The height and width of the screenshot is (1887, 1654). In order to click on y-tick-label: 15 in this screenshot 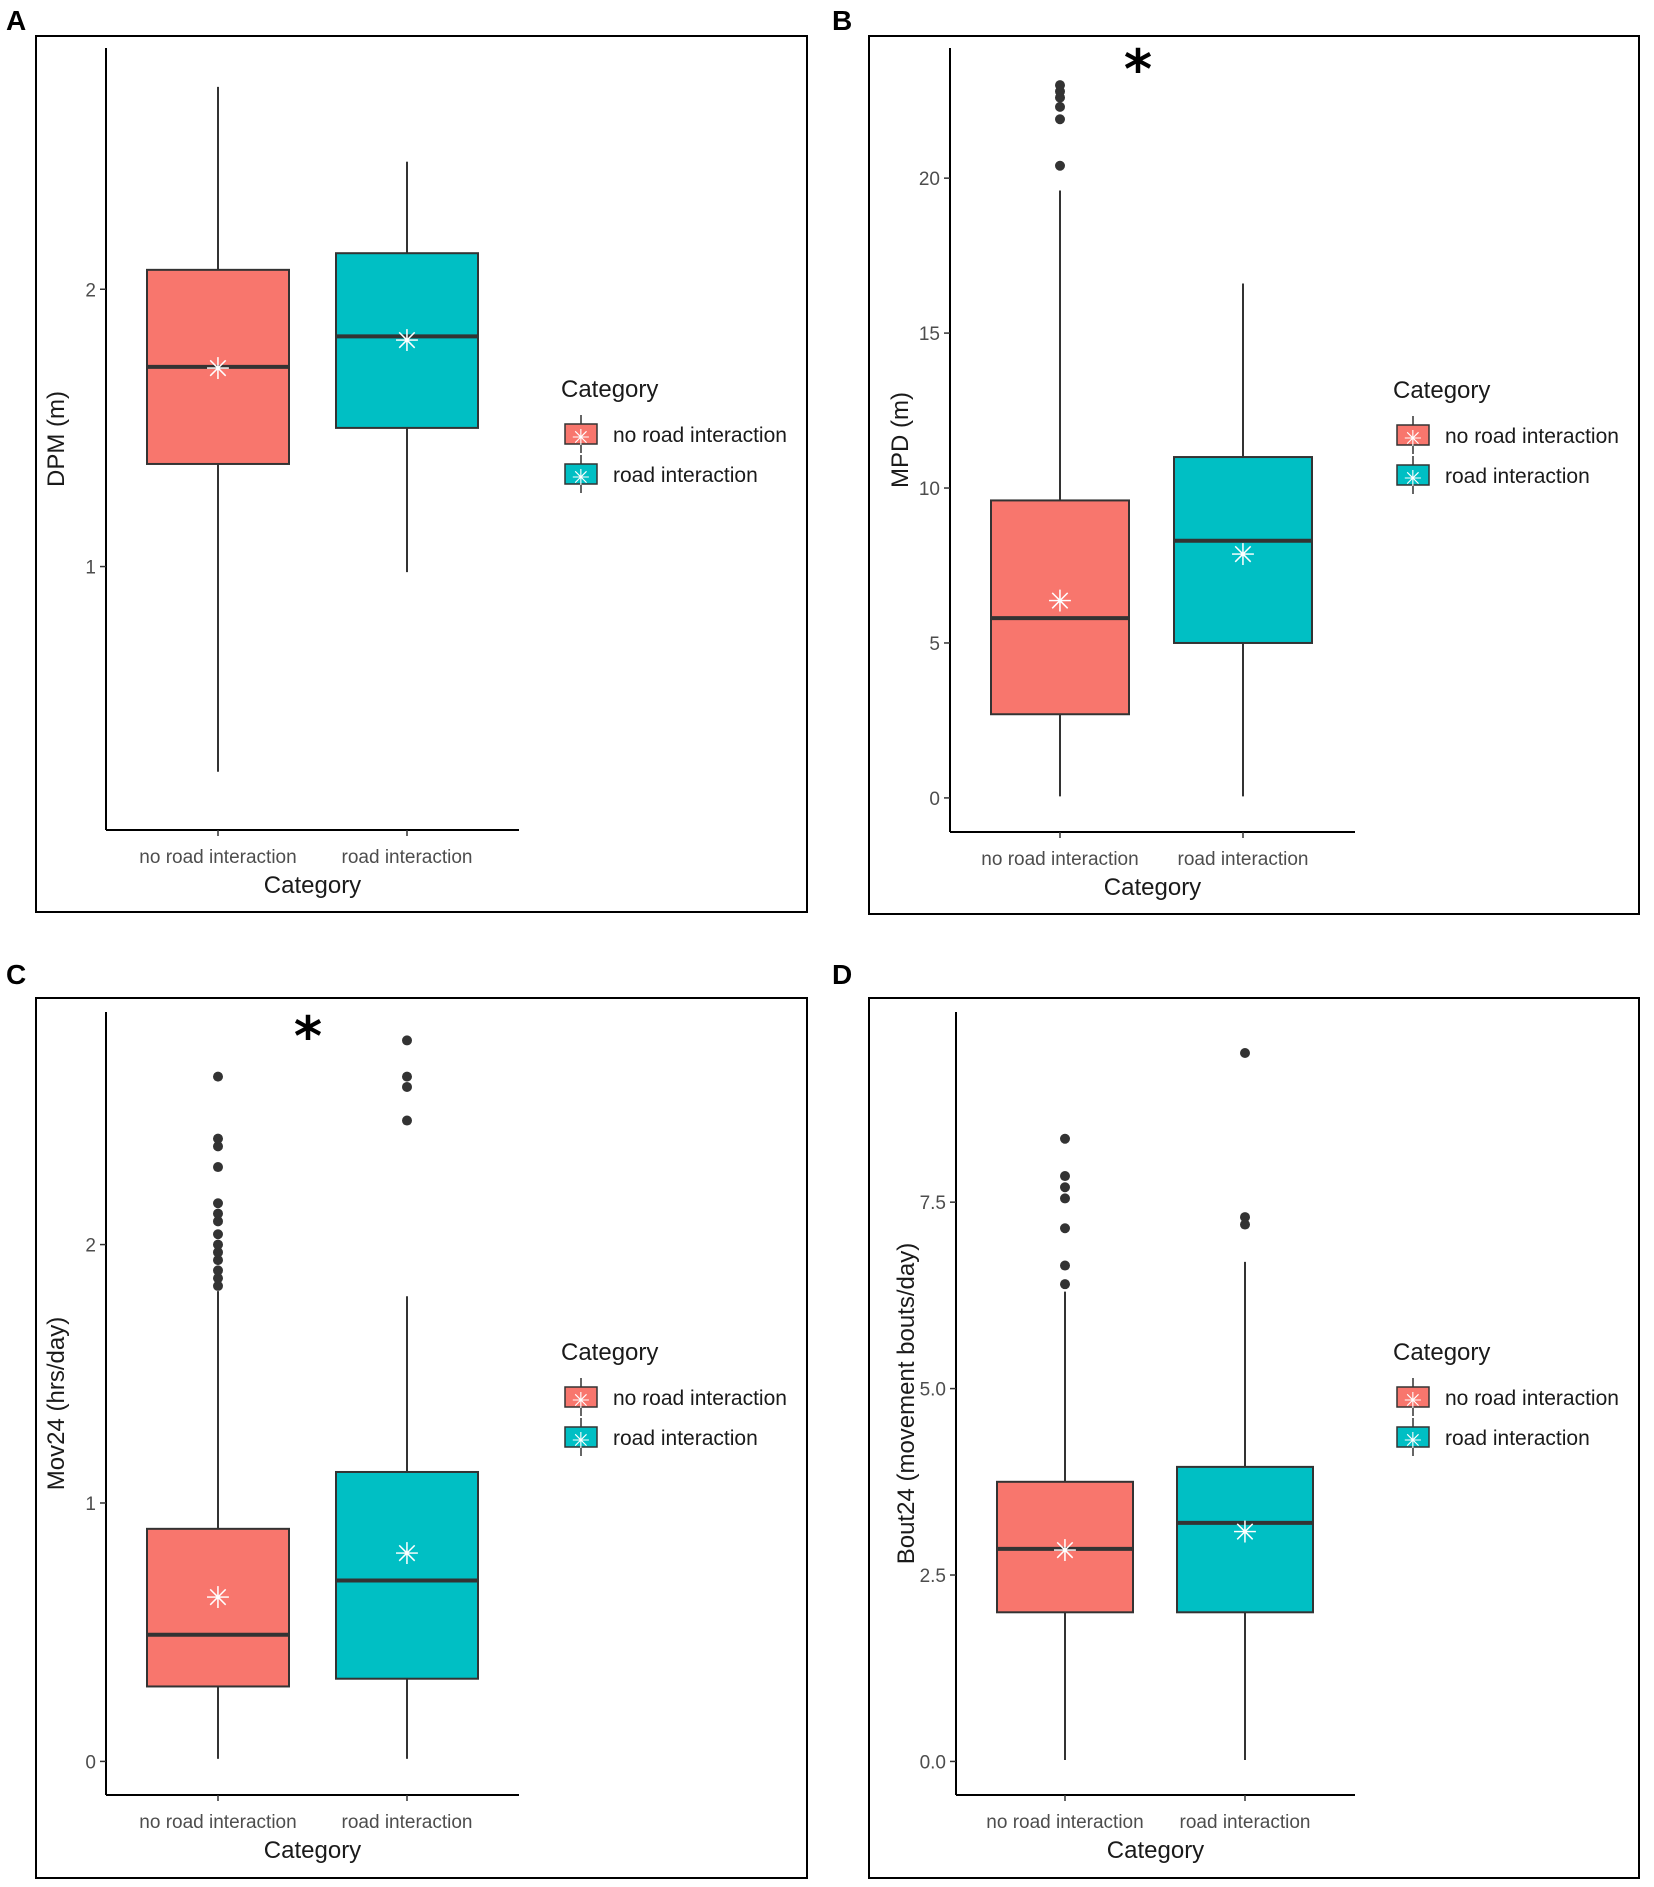, I will do `click(929, 334)`.